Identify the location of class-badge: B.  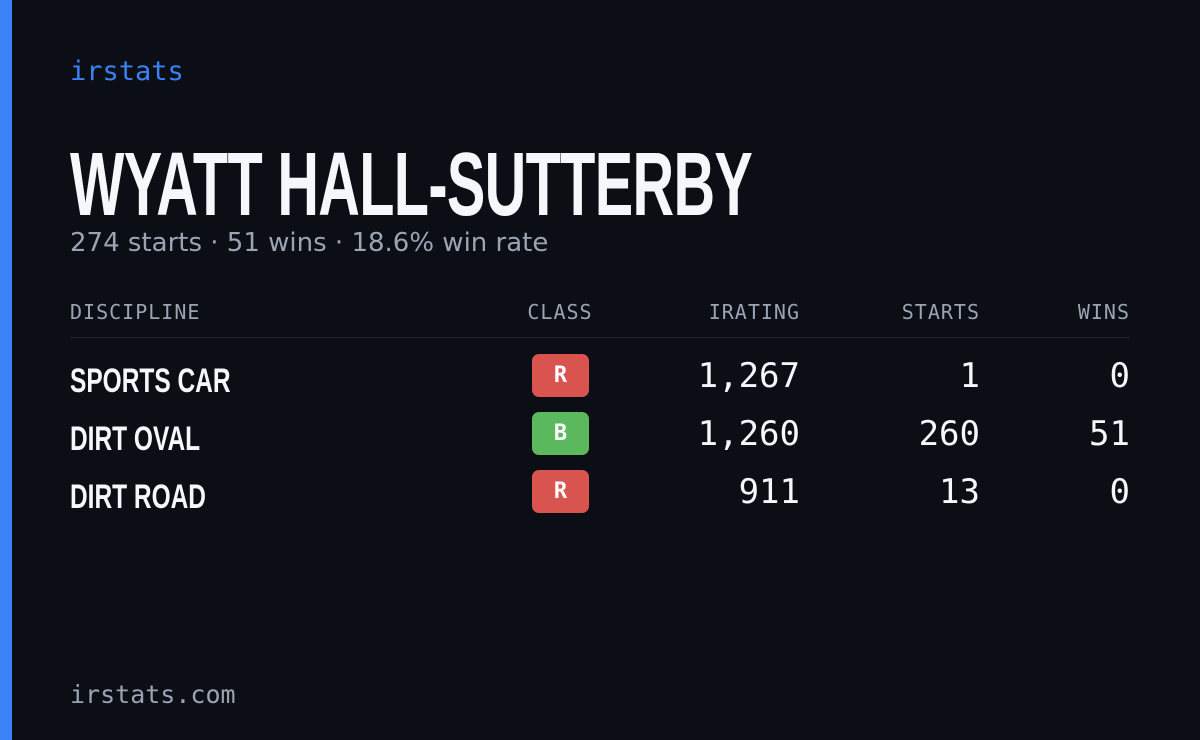
(560, 433).